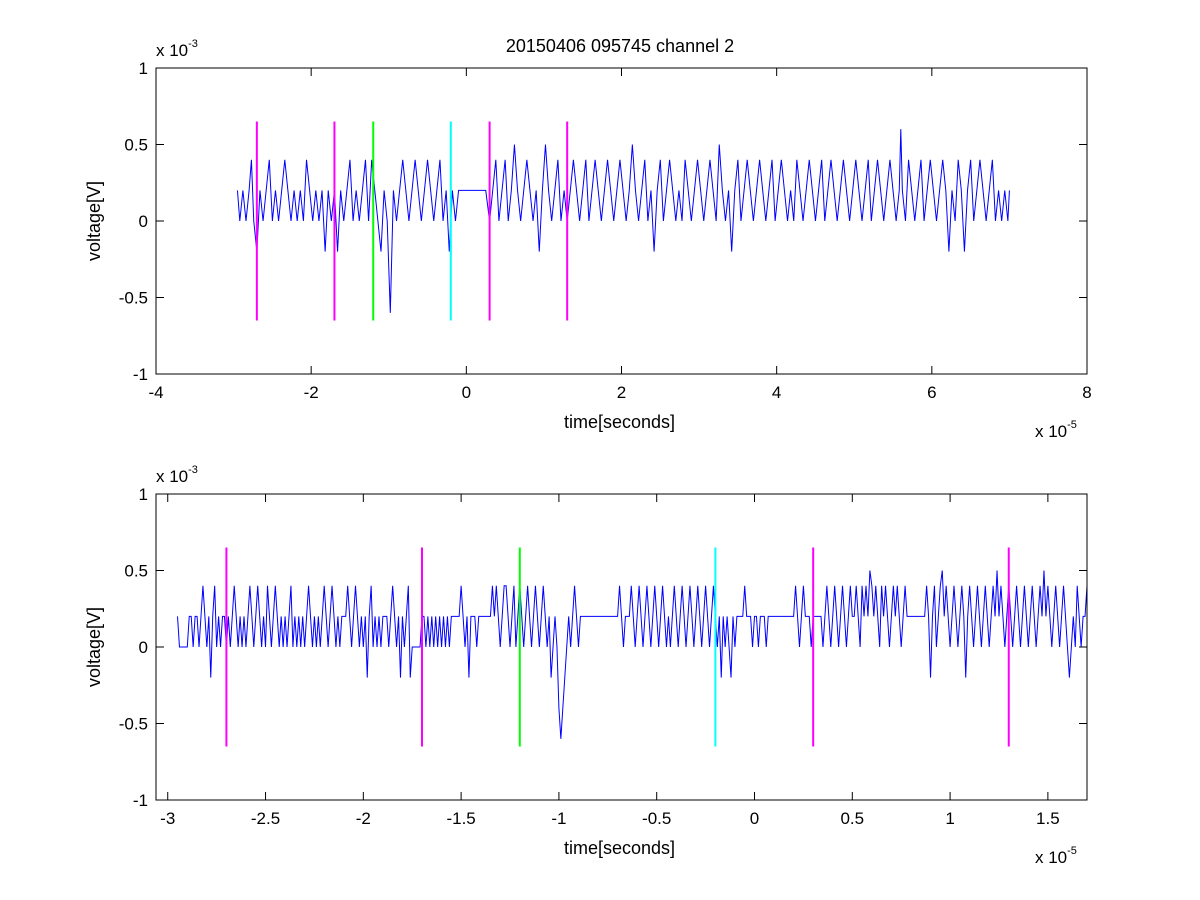  What do you see at coordinates (621, 392) in the screenshot?
I see `x-tick-label: 2` at bounding box center [621, 392].